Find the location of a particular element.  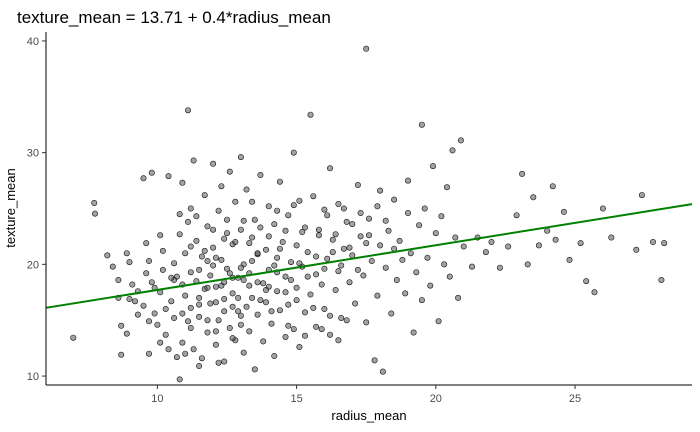

y-tick-label: 30 is located at coordinates (33, 154).